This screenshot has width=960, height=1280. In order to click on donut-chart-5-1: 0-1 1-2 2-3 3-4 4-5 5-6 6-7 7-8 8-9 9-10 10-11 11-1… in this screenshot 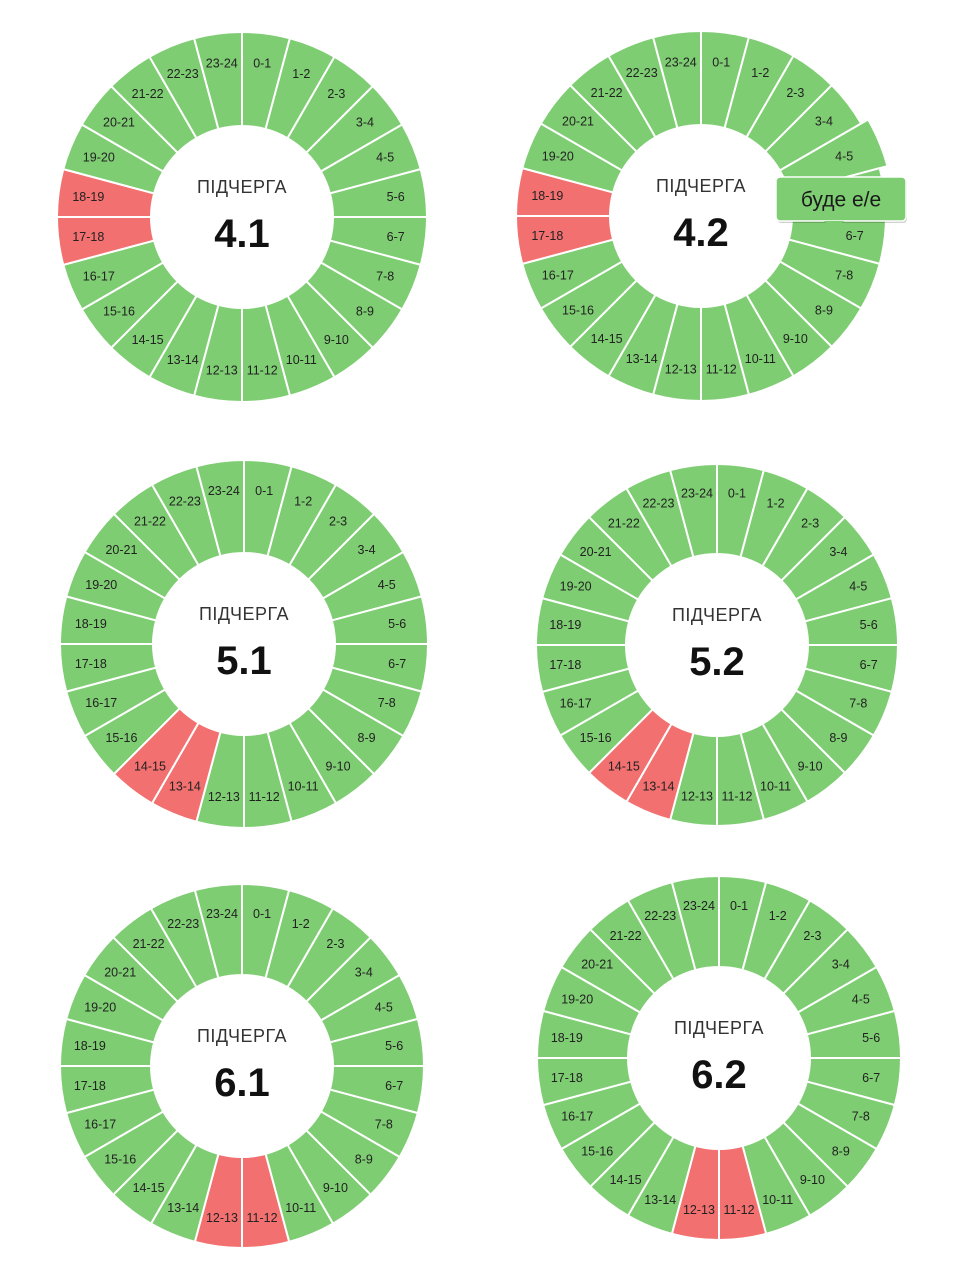, I will do `click(244, 644)`.